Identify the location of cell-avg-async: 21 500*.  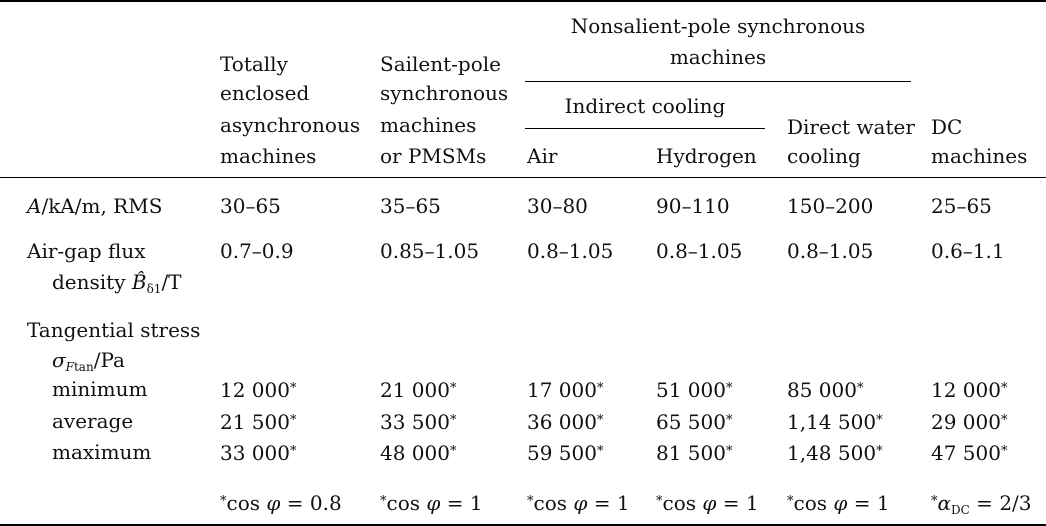
(258, 422).